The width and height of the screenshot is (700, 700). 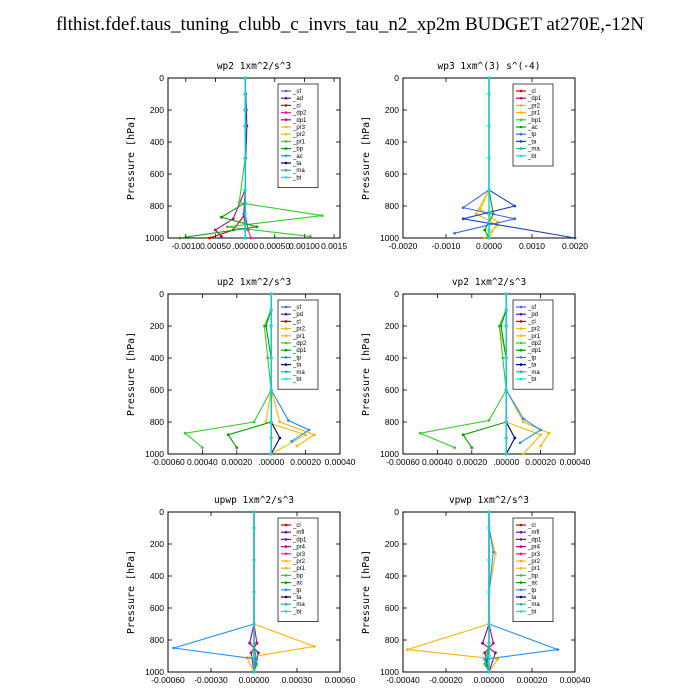 I want to click on legend-label: _pr3, so click(x=299, y=128).